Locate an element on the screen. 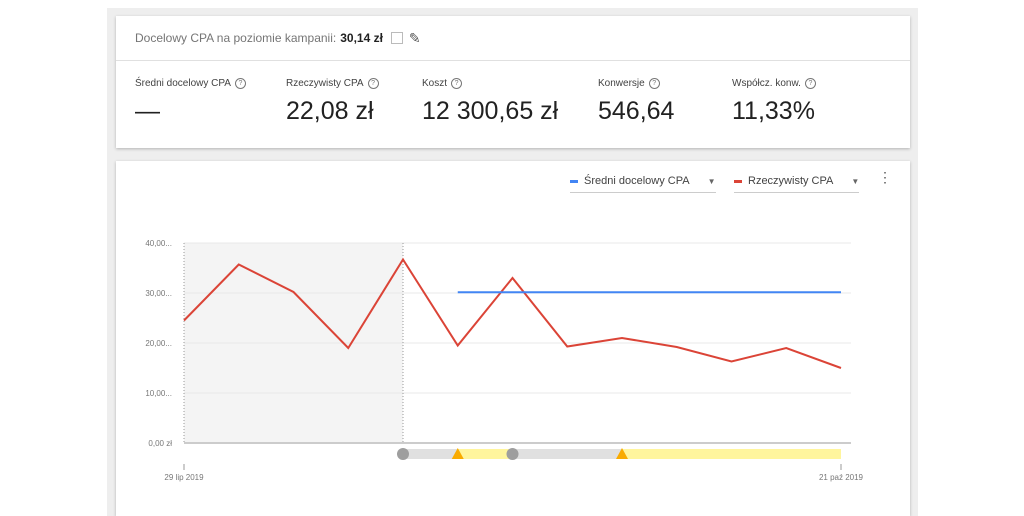  y-tick-label: 0,00 zł is located at coordinates (160, 443).